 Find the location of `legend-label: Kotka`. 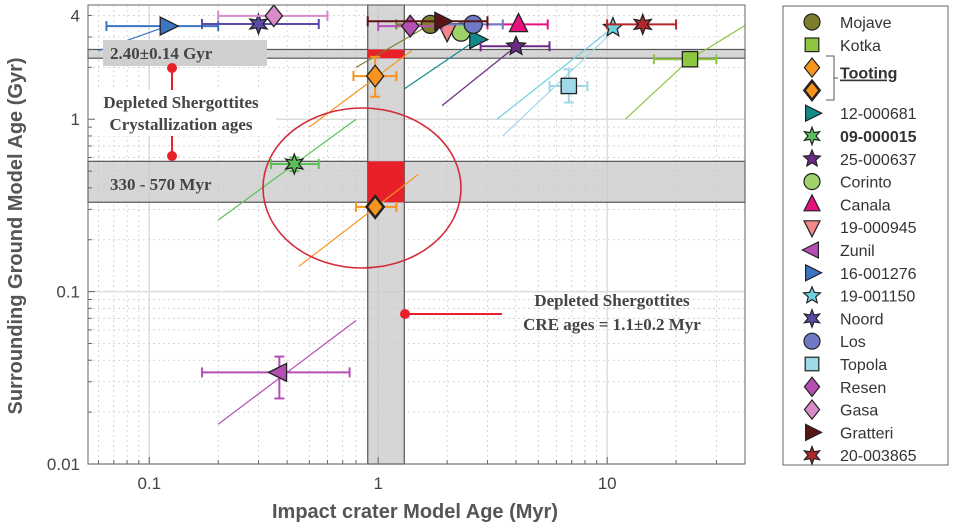

legend-label: Kotka is located at coordinates (860, 46).